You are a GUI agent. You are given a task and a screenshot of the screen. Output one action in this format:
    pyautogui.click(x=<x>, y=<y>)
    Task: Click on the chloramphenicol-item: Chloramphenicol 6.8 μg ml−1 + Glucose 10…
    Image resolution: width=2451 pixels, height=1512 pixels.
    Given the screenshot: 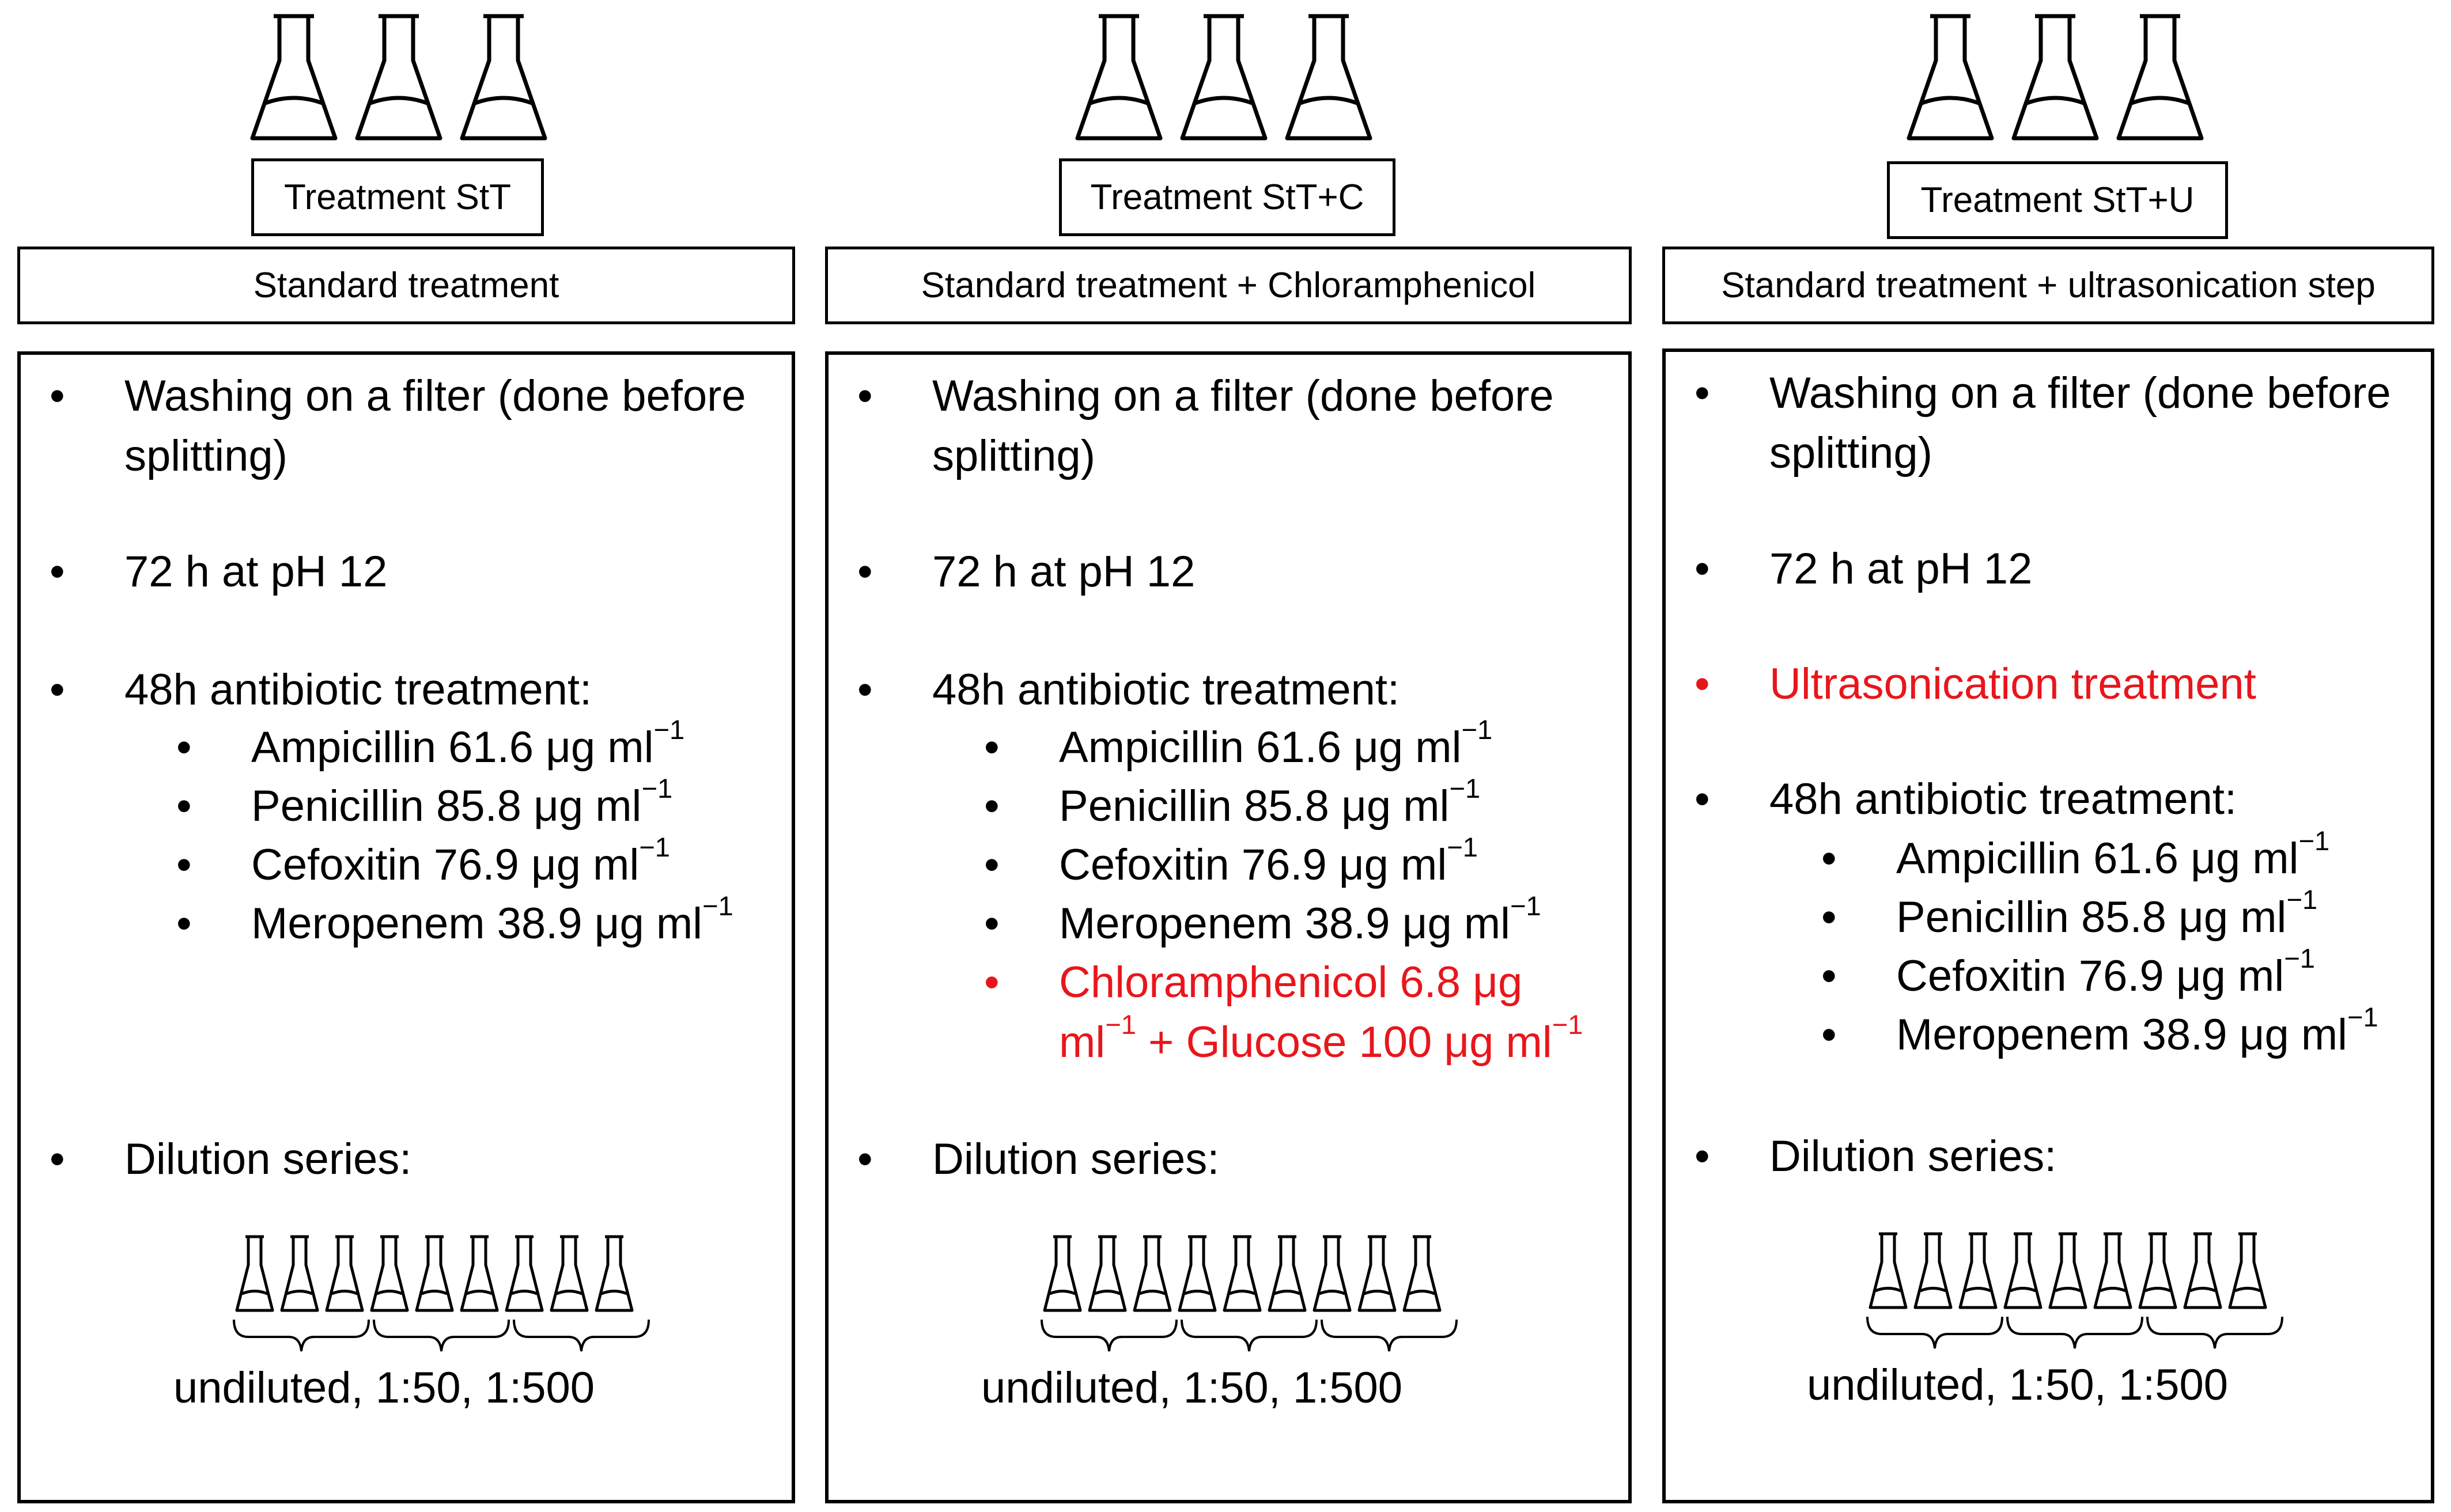 What is the action you would take?
    pyautogui.click(x=1283, y=1013)
    